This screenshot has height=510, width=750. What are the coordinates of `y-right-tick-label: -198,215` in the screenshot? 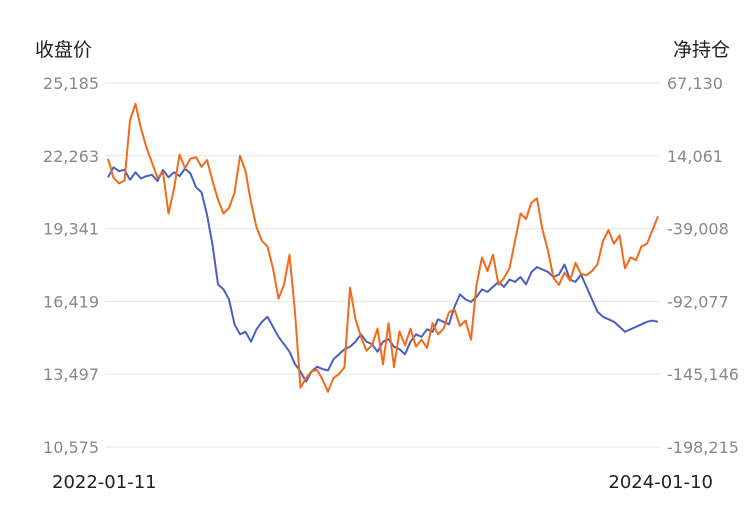 It's located at (703, 447).